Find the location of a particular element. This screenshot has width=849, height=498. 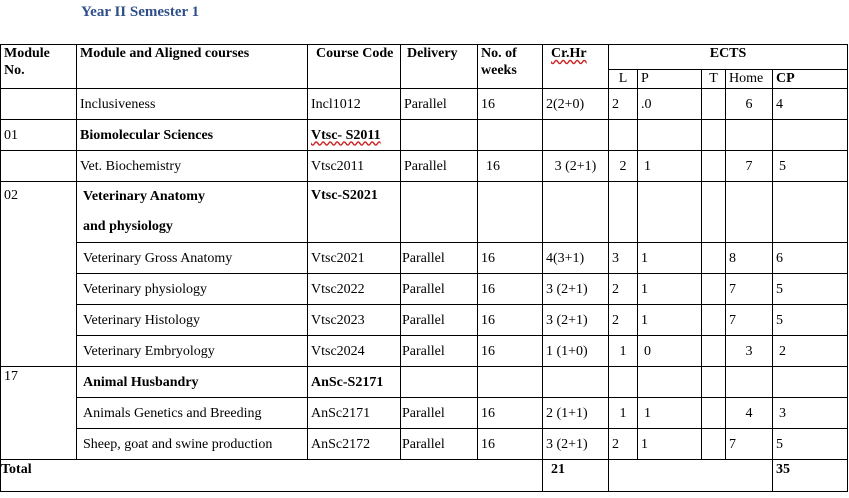

header-cp: CP is located at coordinates (810, 79).